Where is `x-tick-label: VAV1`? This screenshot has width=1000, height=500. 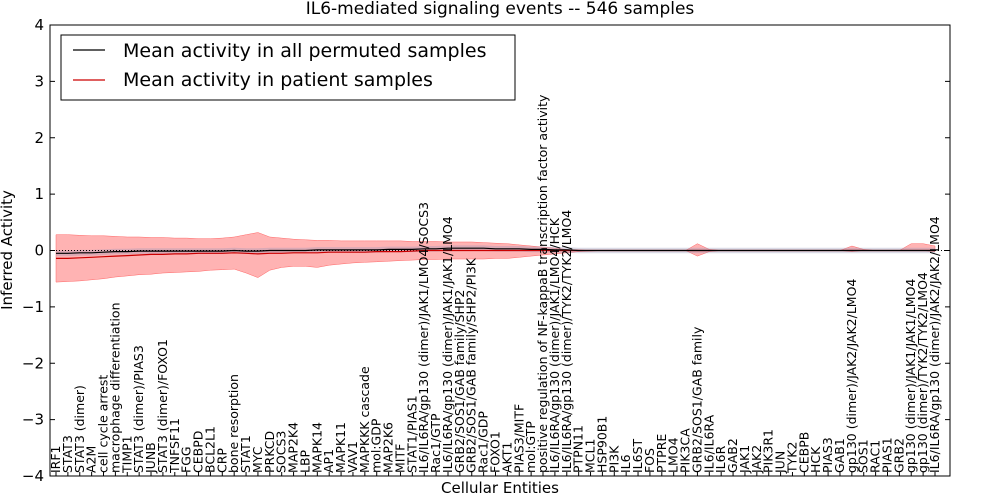
x-tick-label: VAV1 is located at coordinates (352, 457).